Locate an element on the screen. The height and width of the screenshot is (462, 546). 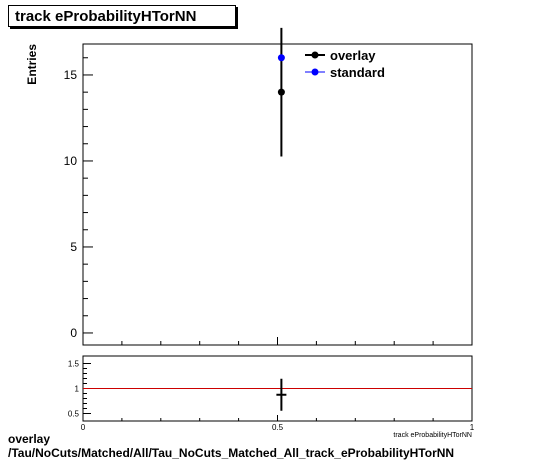
x-axis-label: track eProbabilityHTorNN is located at coordinates (432, 435).